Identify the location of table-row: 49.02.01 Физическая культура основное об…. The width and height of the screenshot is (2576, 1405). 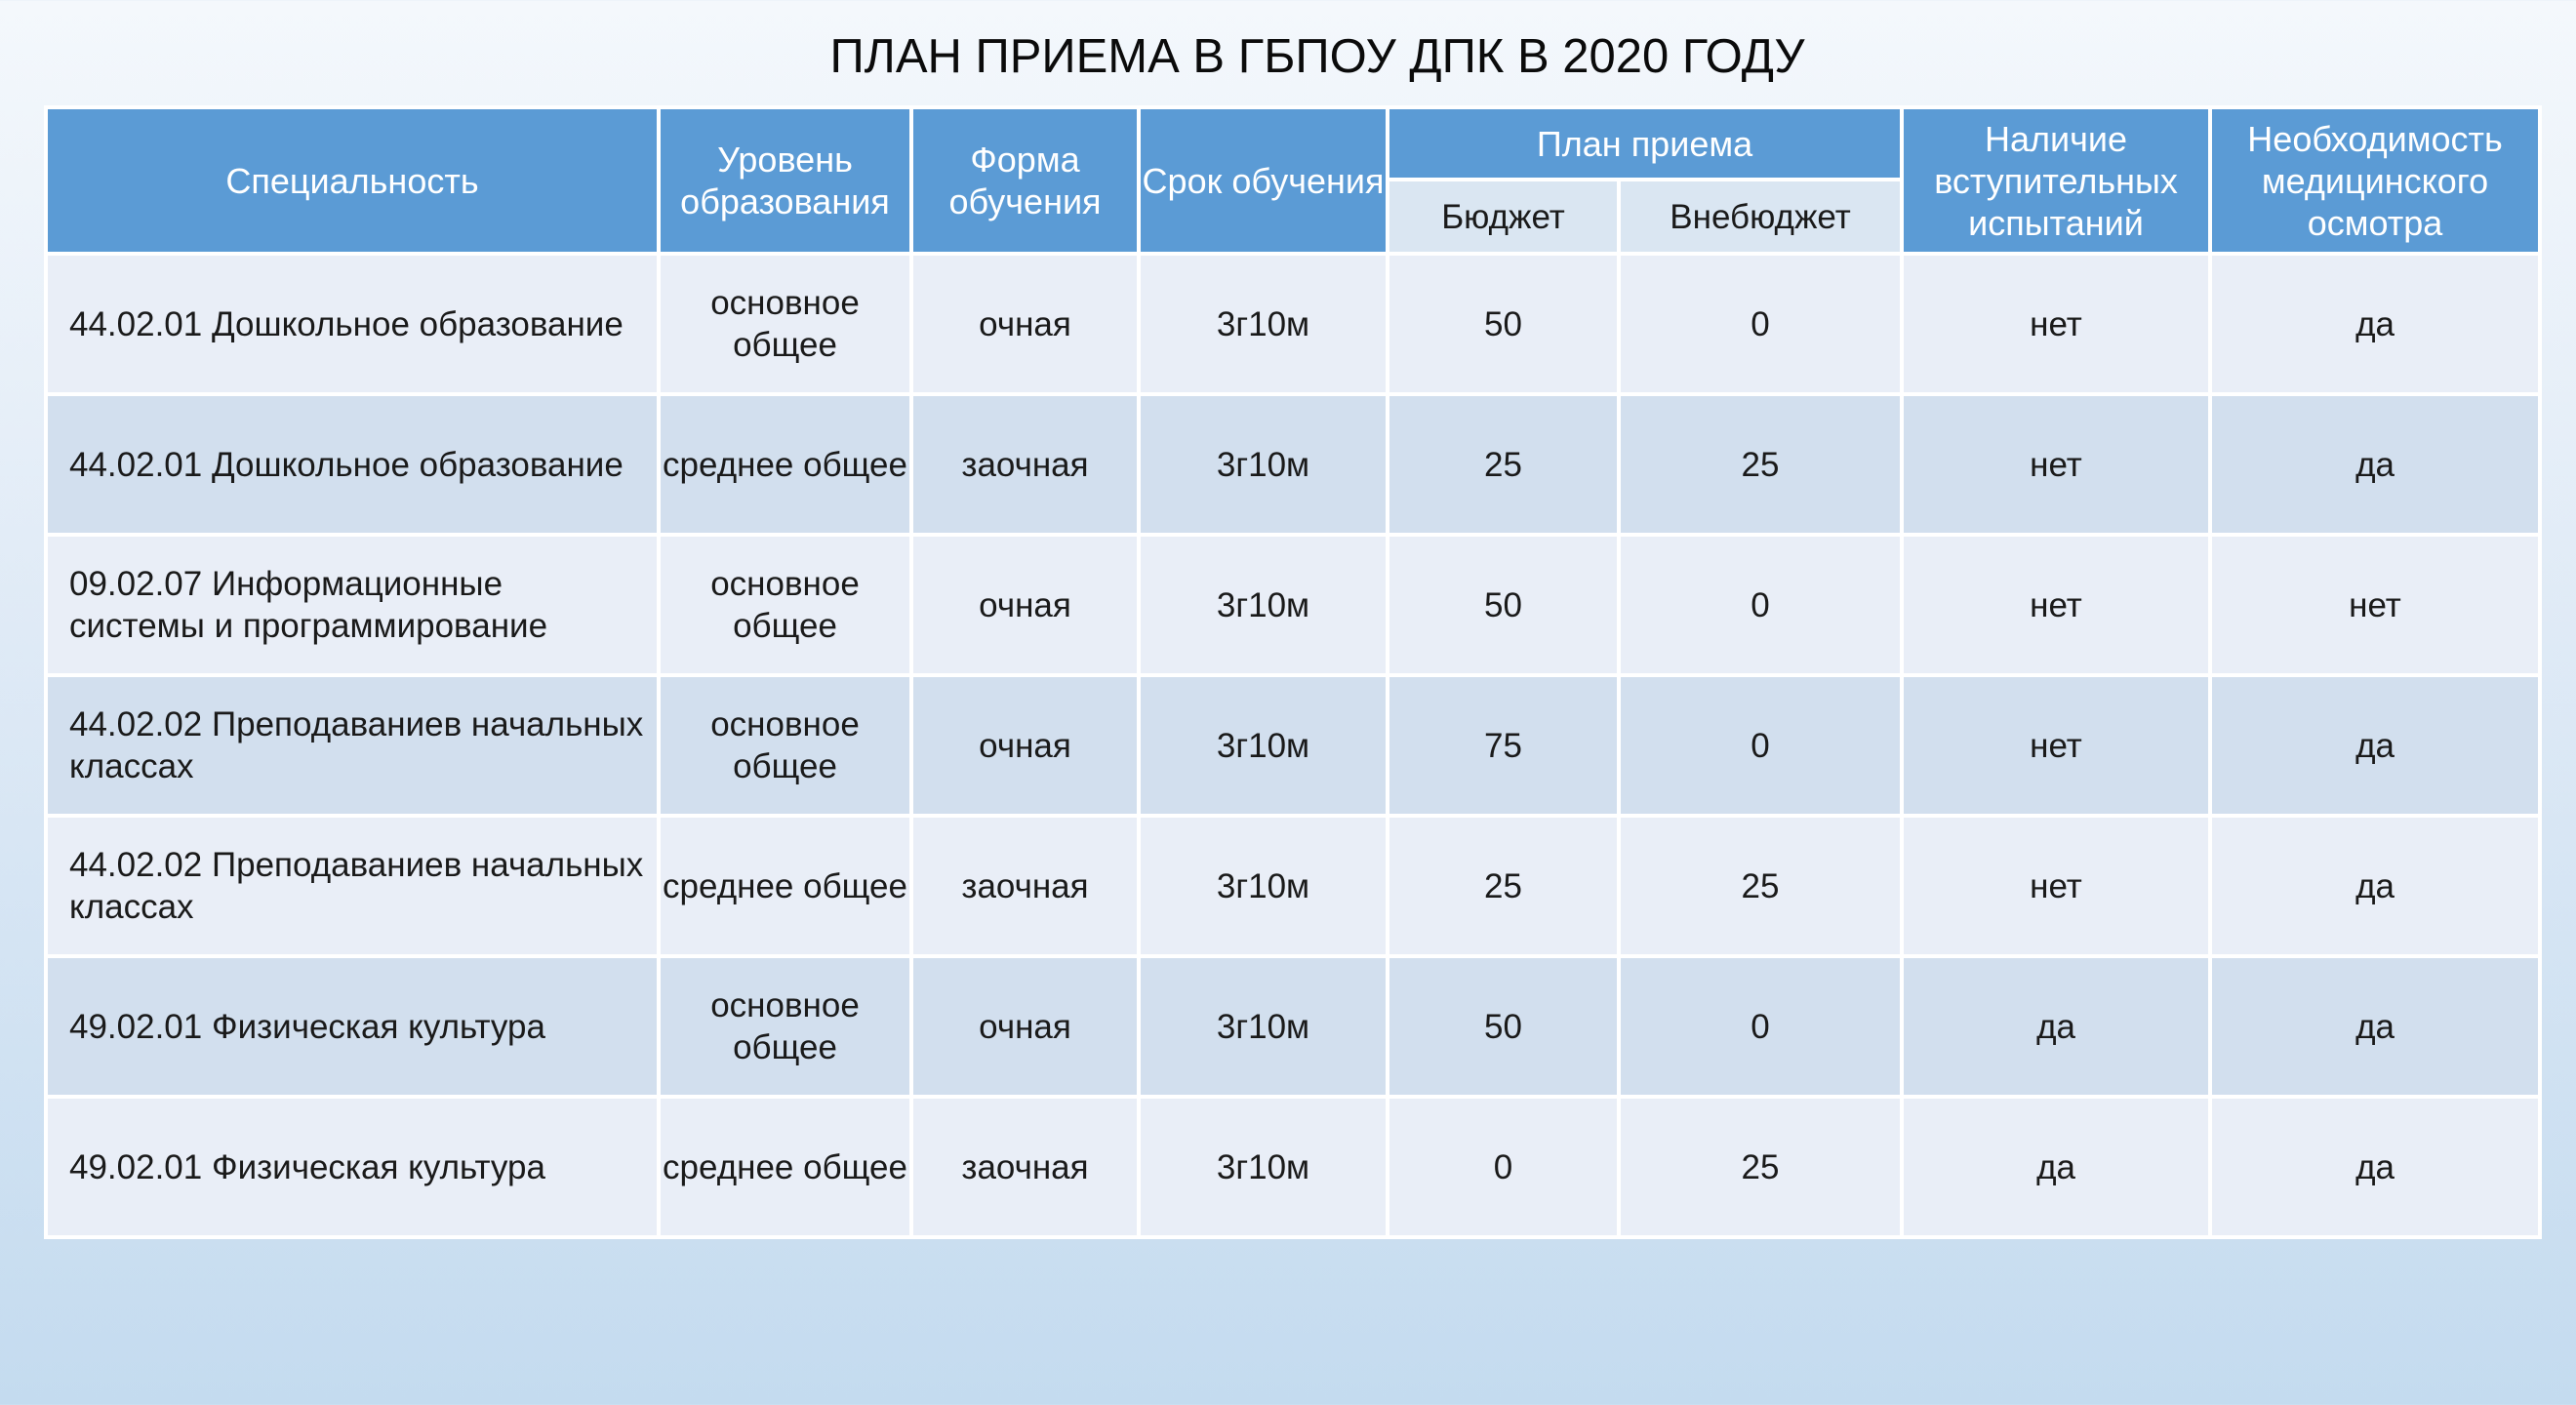
(1293, 1026).